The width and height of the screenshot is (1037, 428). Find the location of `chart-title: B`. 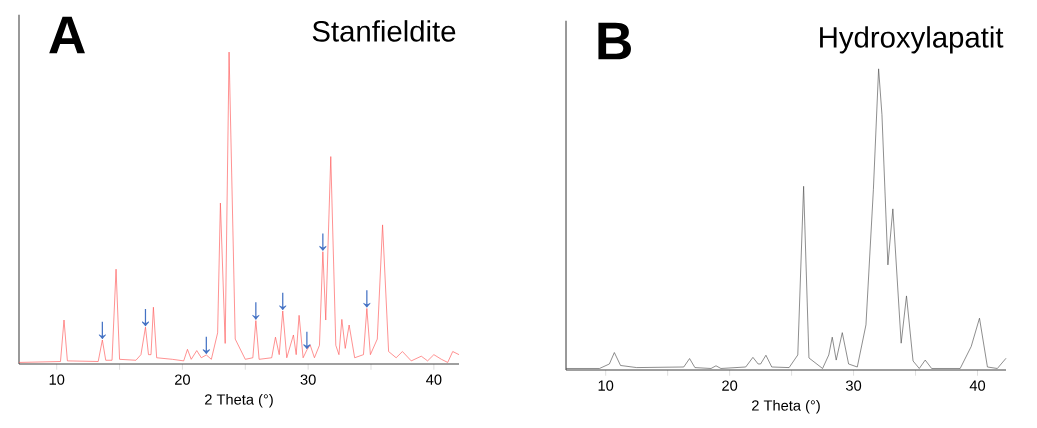

chart-title: B is located at coordinates (614, 41).